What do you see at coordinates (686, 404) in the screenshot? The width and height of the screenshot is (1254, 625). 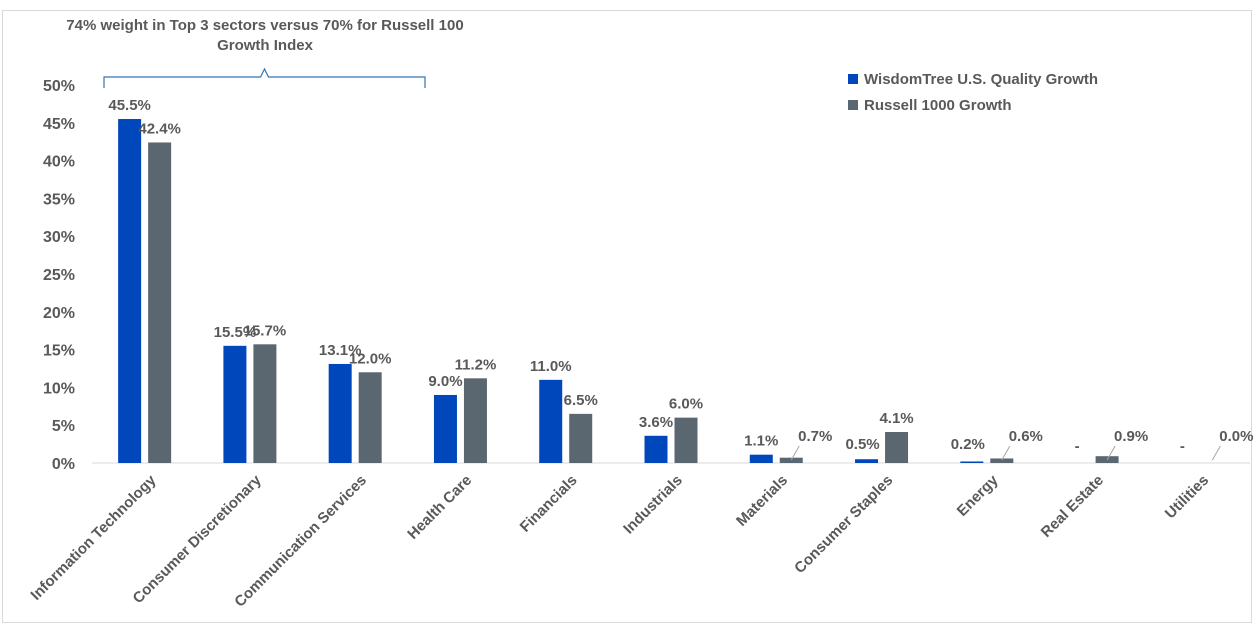 I see `data-label: 6.0%` at bounding box center [686, 404].